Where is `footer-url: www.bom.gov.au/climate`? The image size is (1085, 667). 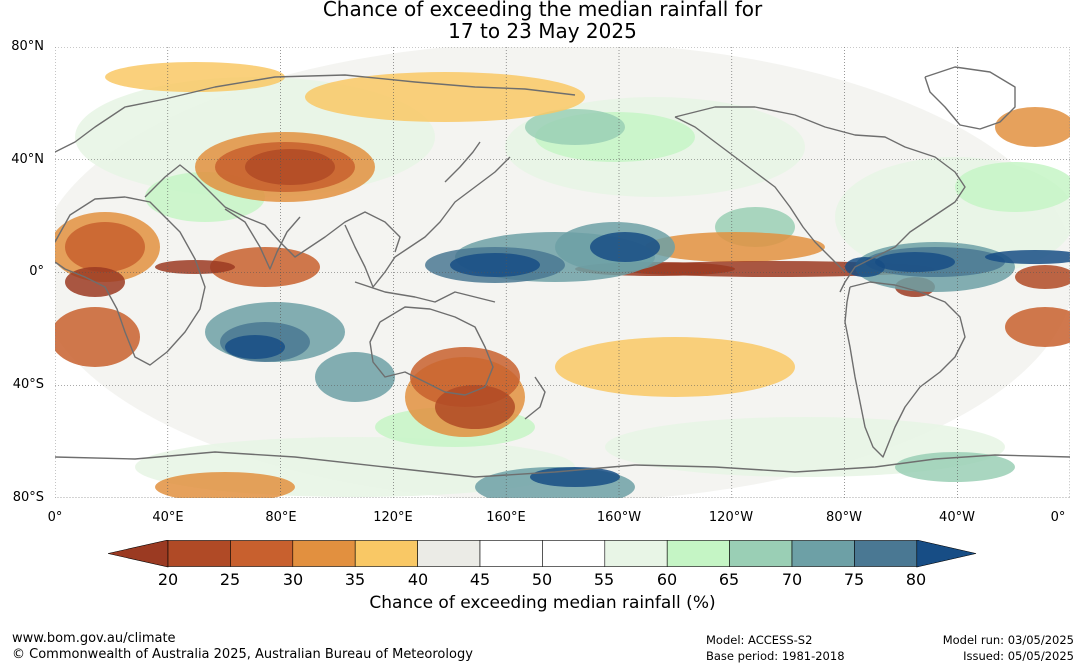 footer-url: www.bom.gov.au/climate is located at coordinates (94, 638).